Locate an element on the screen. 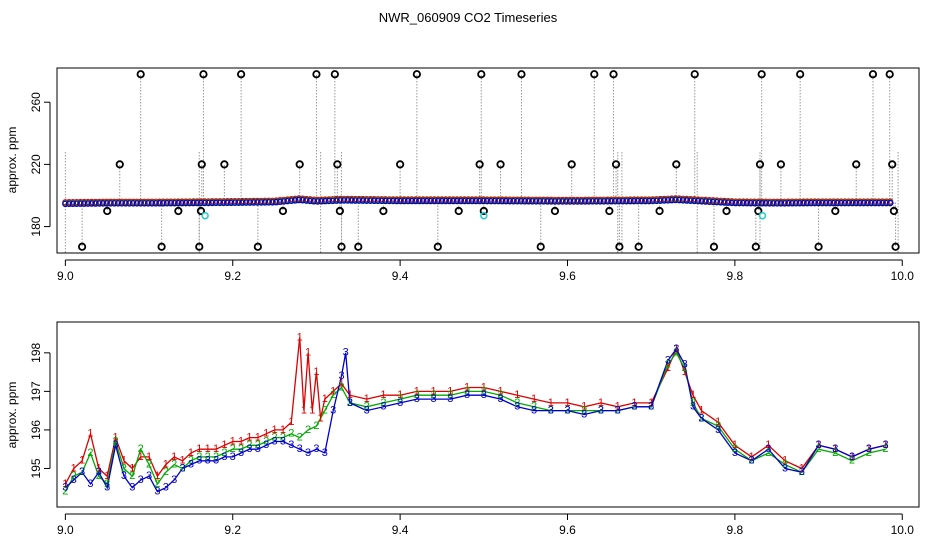 Image resolution: width=936 pixels, height=540 pixels. bottom-y-tick-label: 196 is located at coordinates (36, 430).